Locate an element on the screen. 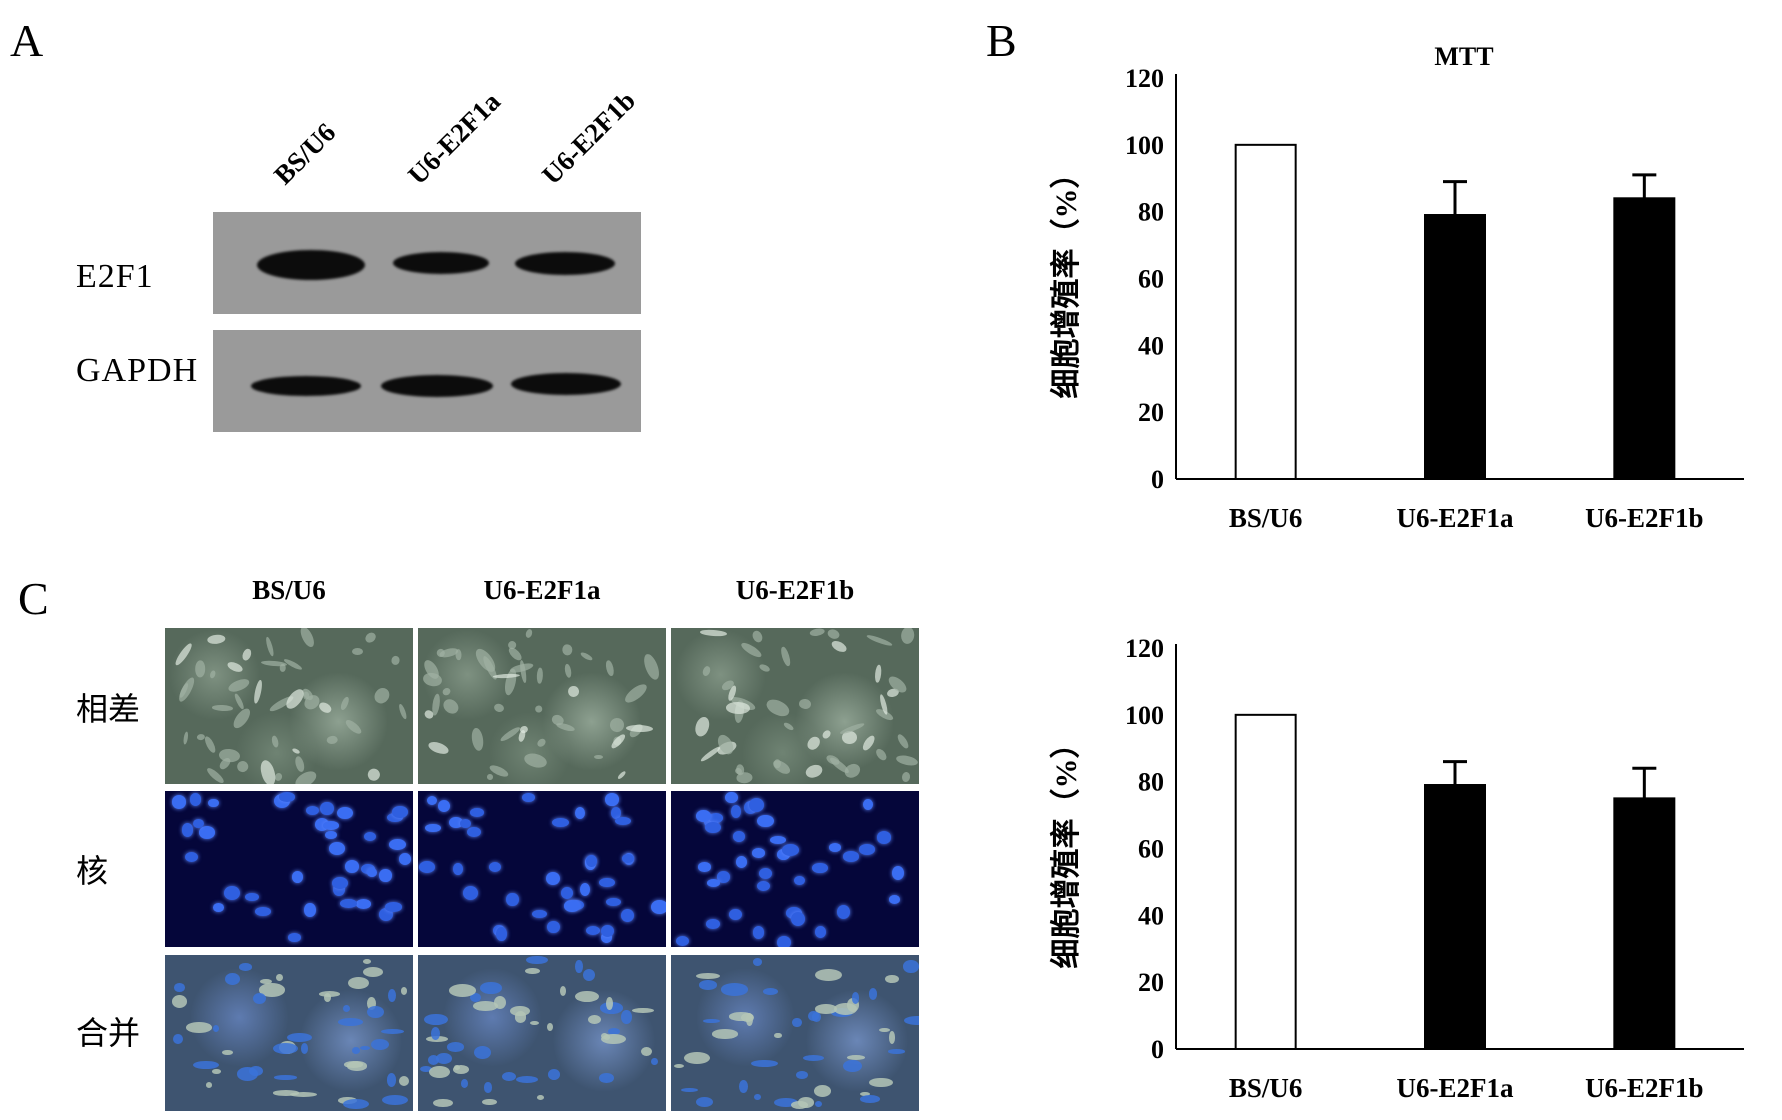  column-header-bs-u6: BS/U6 is located at coordinates (289, 590).